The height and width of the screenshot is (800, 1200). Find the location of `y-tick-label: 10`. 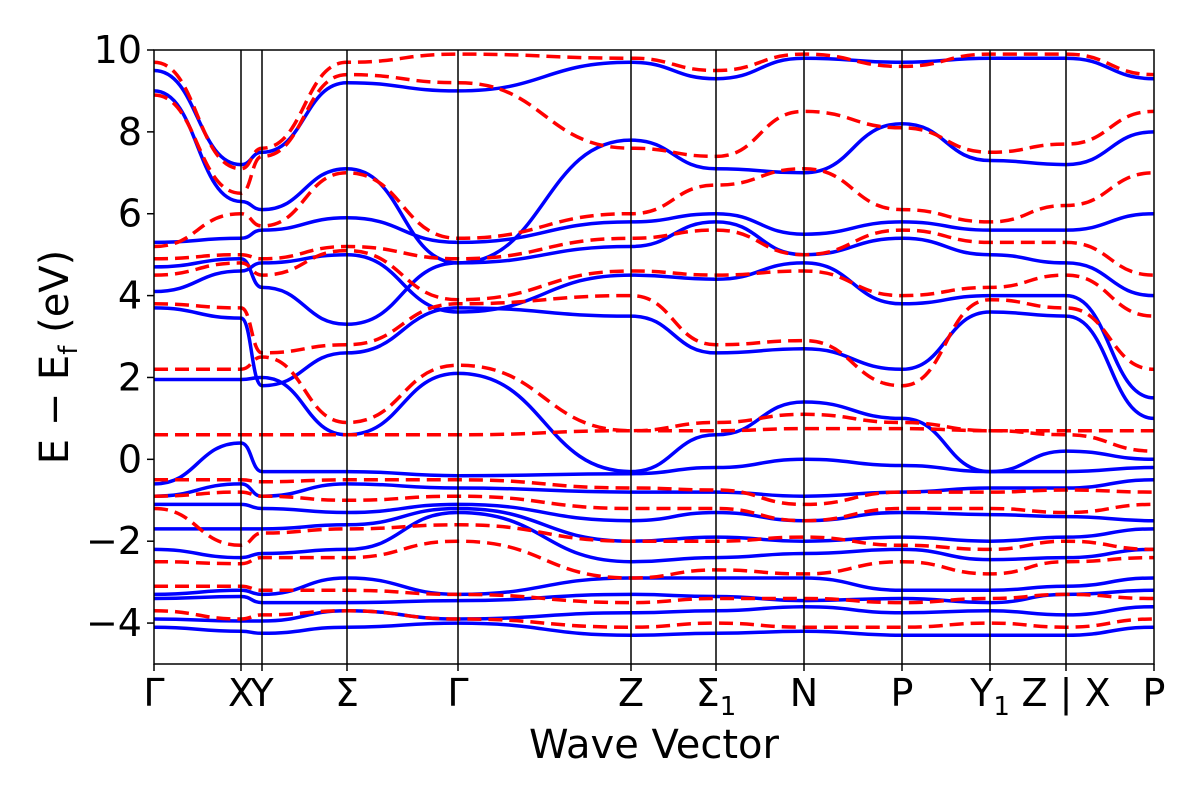

y-tick-label: 10 is located at coordinates (118, 50).